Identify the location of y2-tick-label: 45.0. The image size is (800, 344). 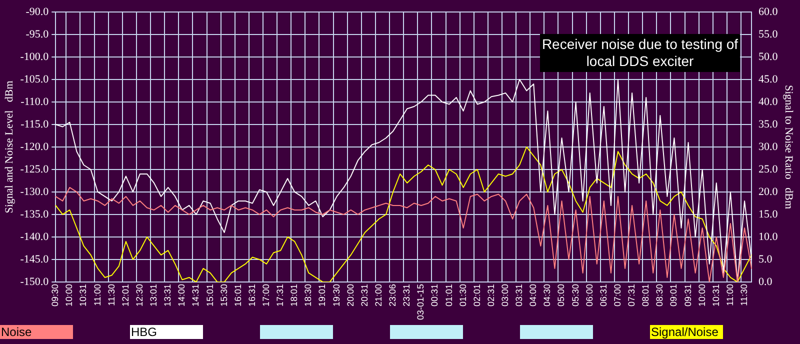
(768, 79).